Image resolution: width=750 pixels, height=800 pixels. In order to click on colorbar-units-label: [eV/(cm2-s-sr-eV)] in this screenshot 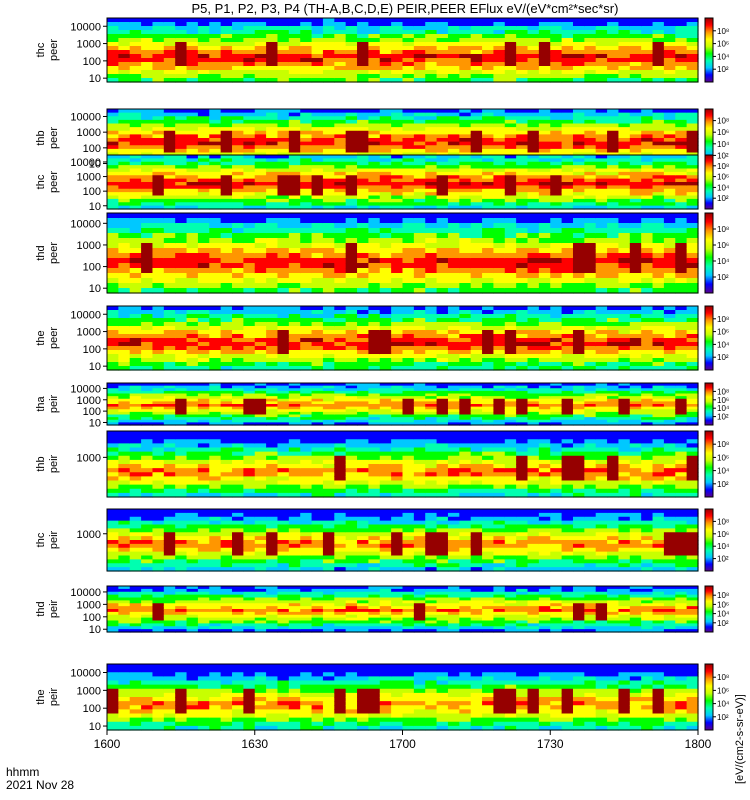, I will do `click(740, 739)`.